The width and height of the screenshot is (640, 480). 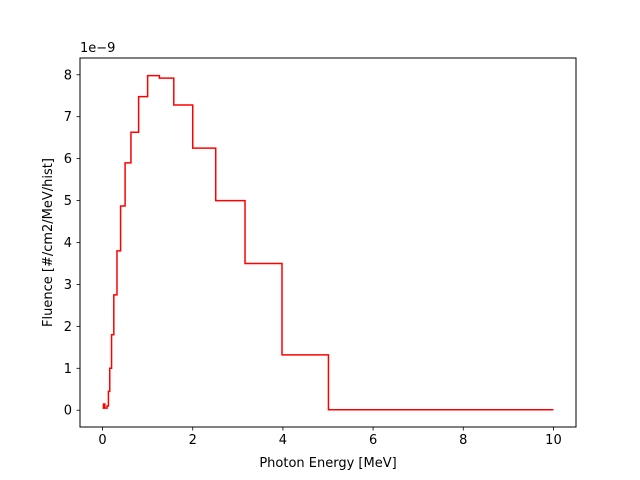 What do you see at coordinates (68, 117) in the screenshot?
I see `y-tick-label: 7` at bounding box center [68, 117].